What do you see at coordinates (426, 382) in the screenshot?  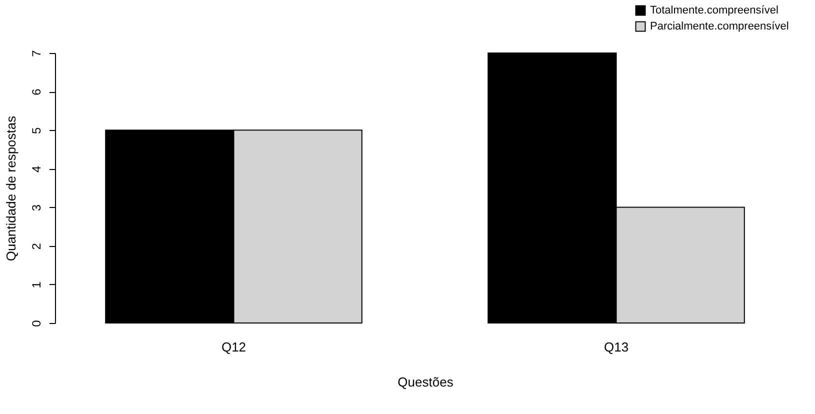 I see `x-axis-title: Questões` at bounding box center [426, 382].